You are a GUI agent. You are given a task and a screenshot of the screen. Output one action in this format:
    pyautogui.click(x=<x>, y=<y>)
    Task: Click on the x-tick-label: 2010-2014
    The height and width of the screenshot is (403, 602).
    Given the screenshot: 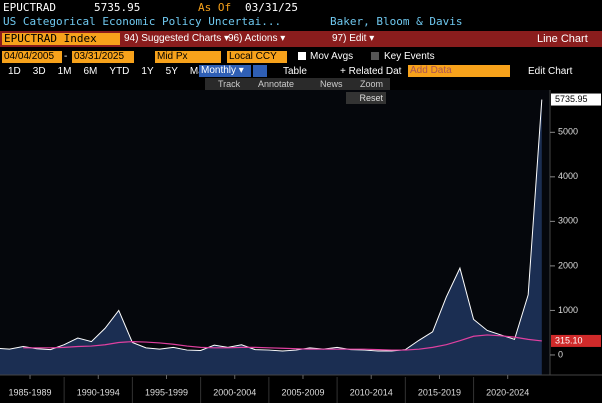 What is the action you would take?
    pyautogui.click(x=371, y=392)
    